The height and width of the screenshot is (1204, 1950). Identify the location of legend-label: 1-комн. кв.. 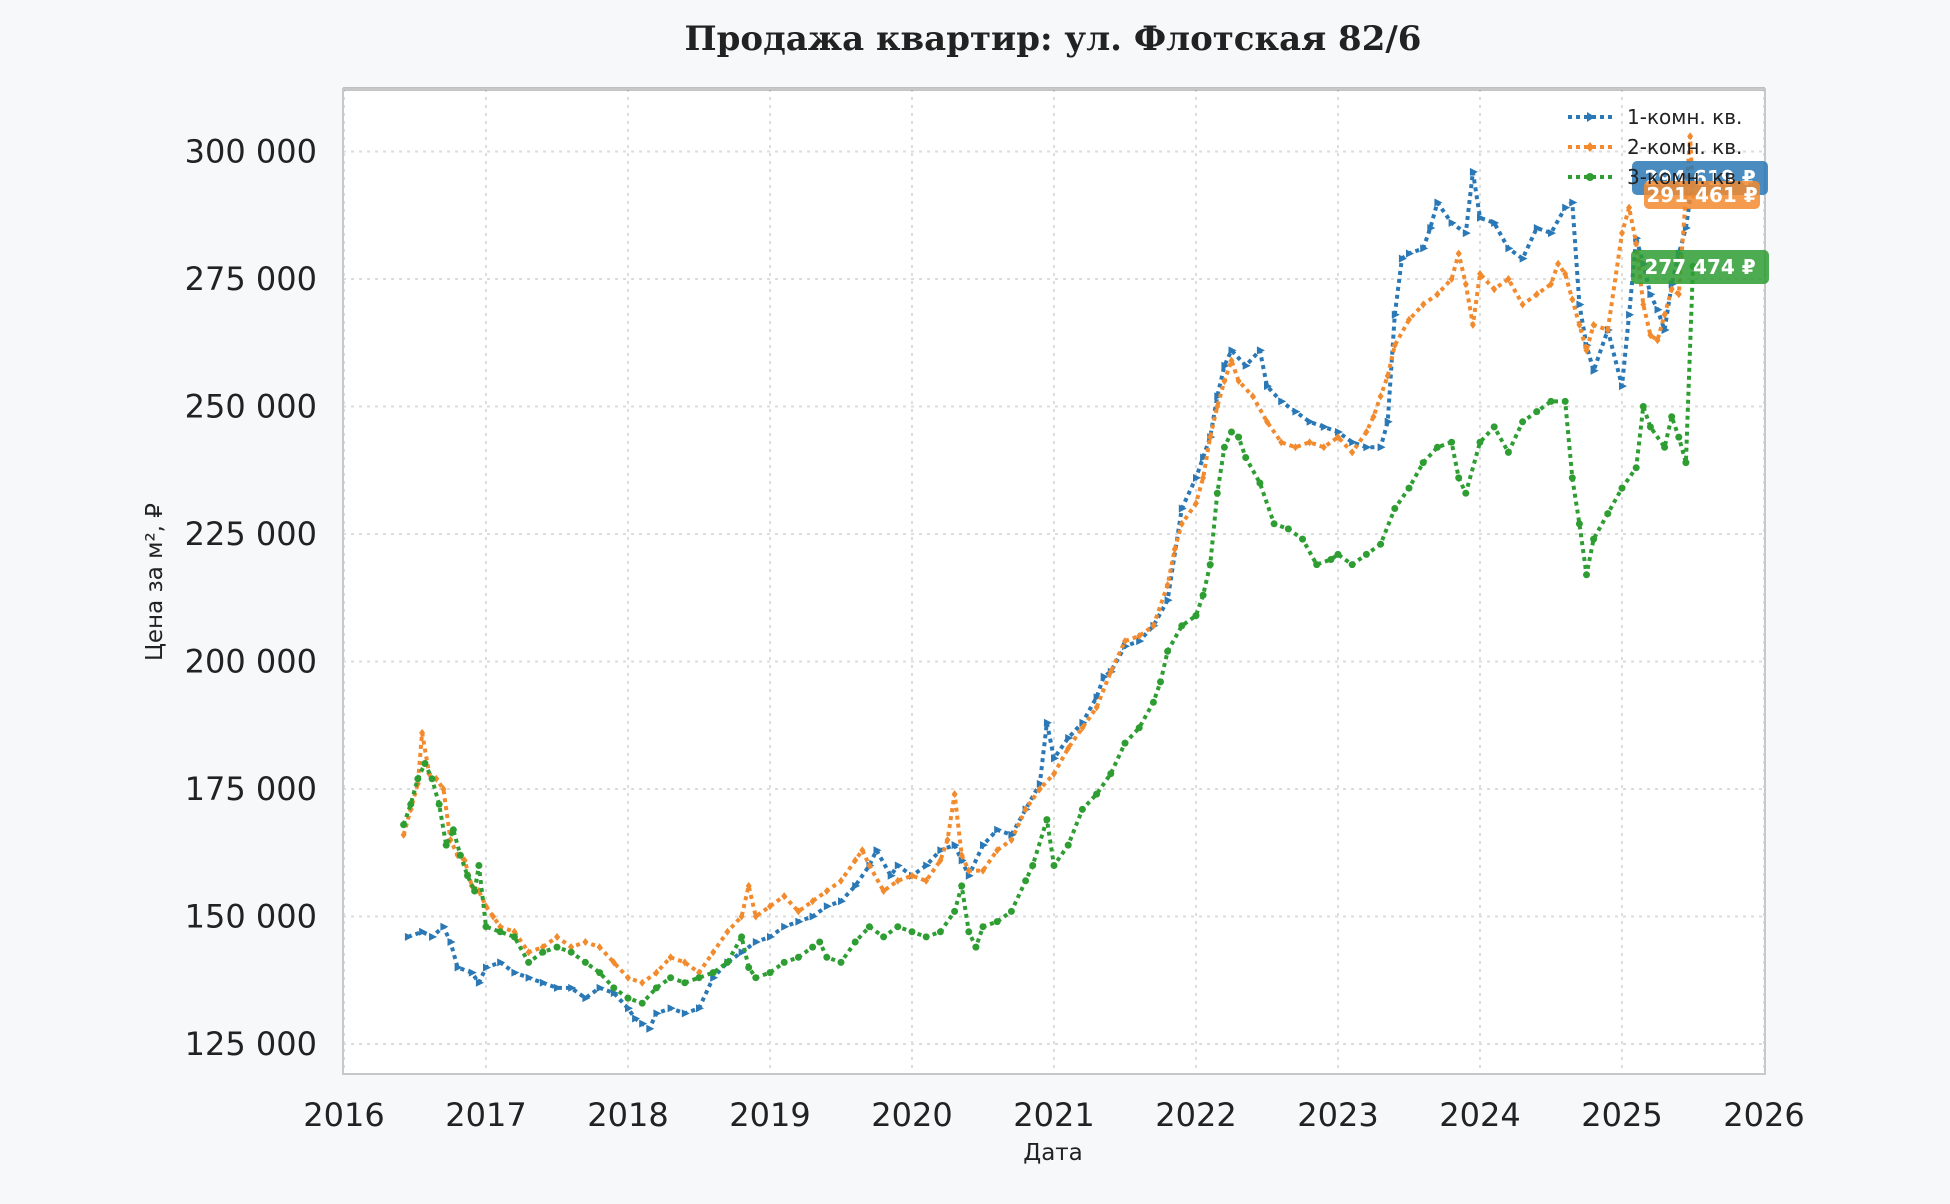
(1684, 117).